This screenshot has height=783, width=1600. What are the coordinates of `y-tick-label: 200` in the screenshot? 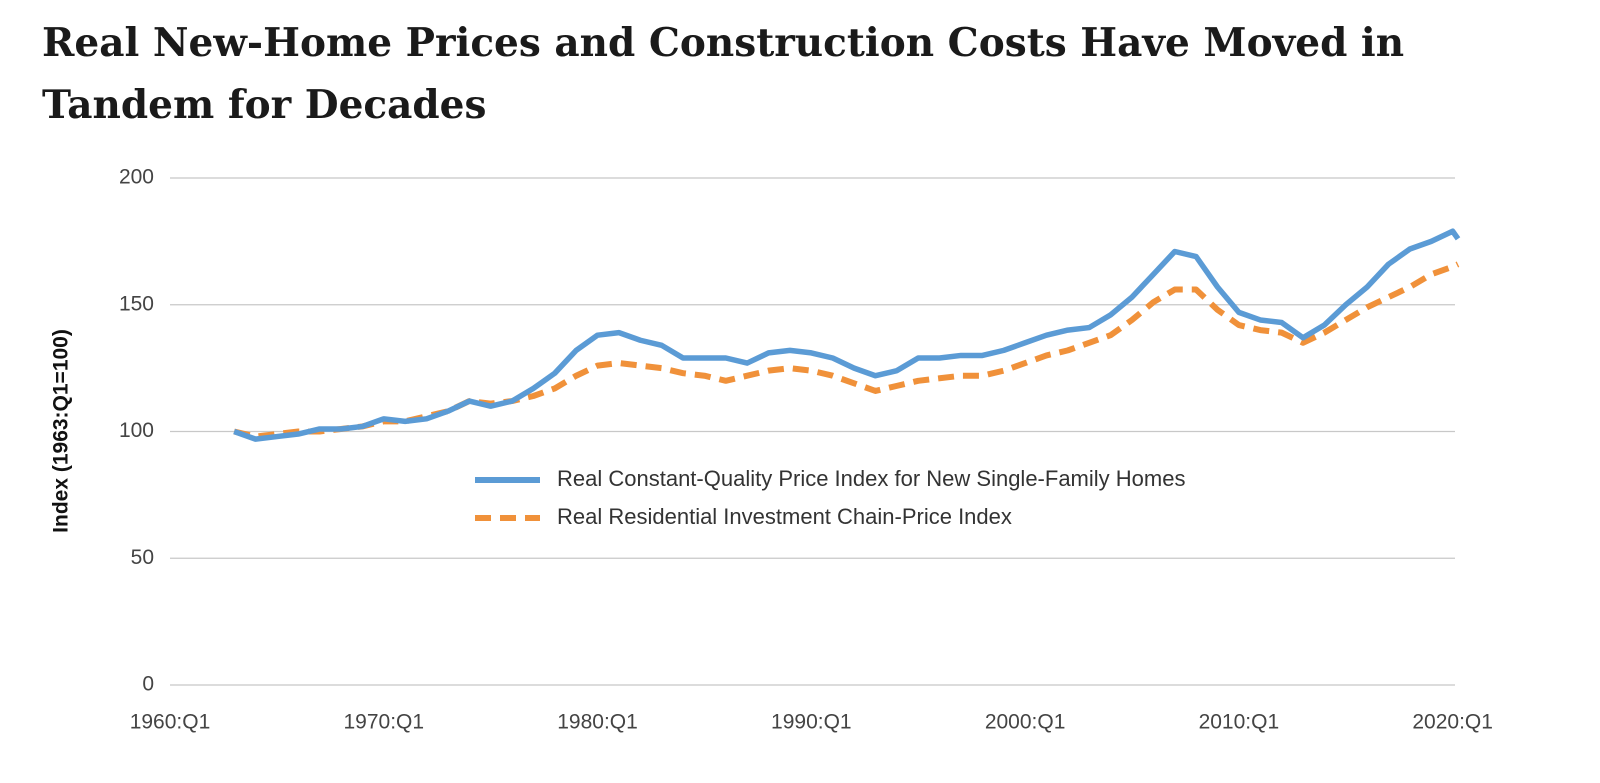 It's located at (136, 177).